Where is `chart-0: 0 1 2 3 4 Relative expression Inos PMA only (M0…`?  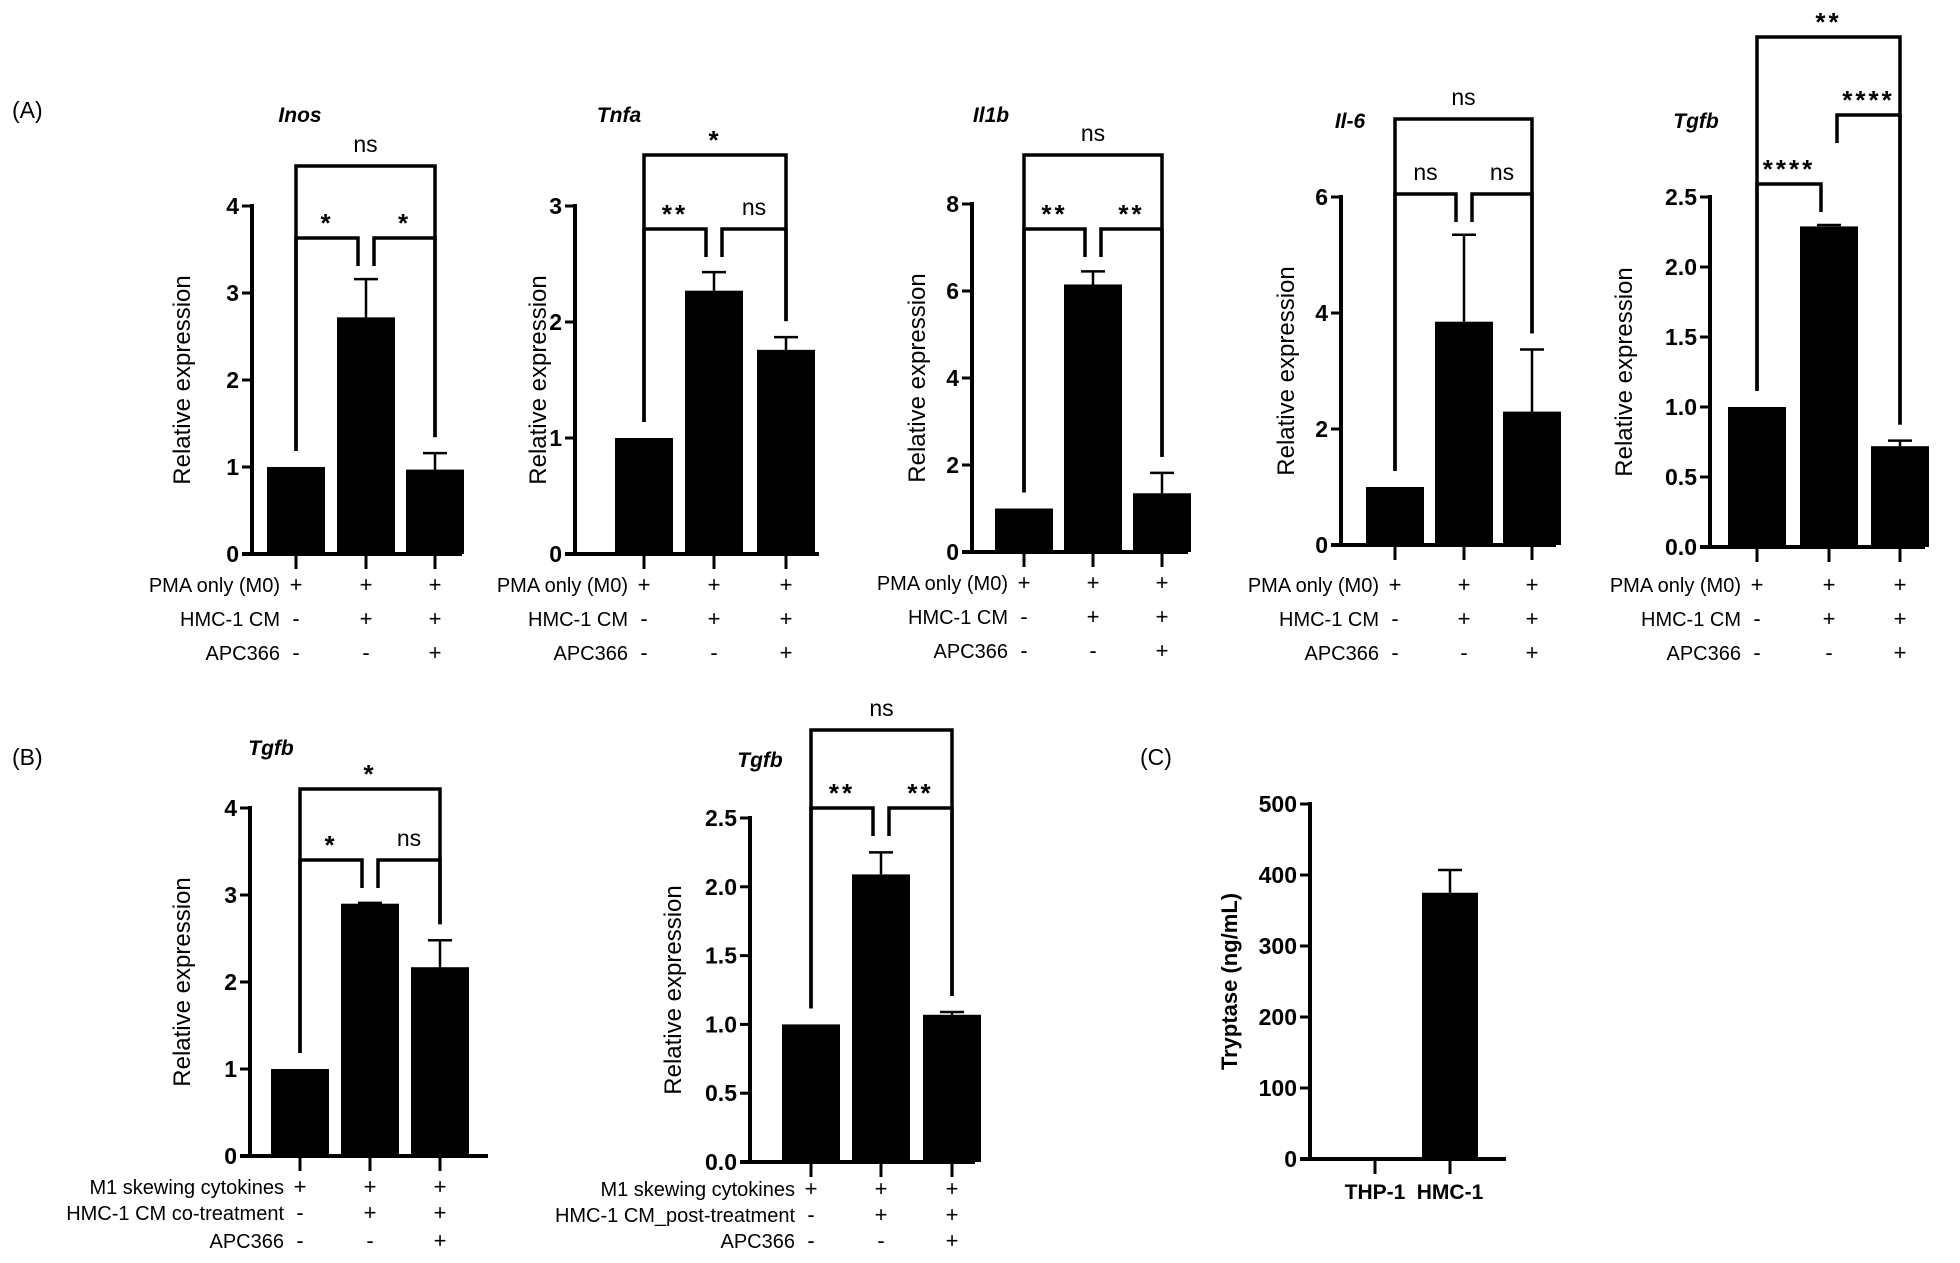 chart-0: 0 1 2 3 4 Relative expression Inos PMA only (M0… is located at coordinates (306, 384).